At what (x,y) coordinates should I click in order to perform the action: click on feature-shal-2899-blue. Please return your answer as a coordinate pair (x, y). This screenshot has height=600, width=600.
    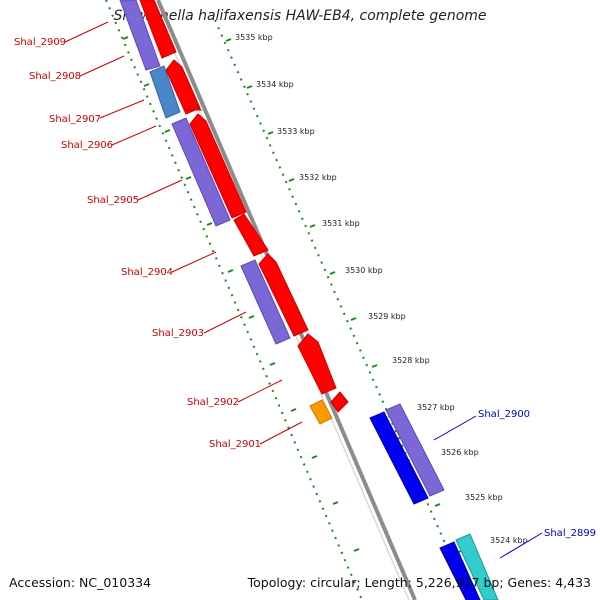
    Looking at the image, I should click on (460, 570).